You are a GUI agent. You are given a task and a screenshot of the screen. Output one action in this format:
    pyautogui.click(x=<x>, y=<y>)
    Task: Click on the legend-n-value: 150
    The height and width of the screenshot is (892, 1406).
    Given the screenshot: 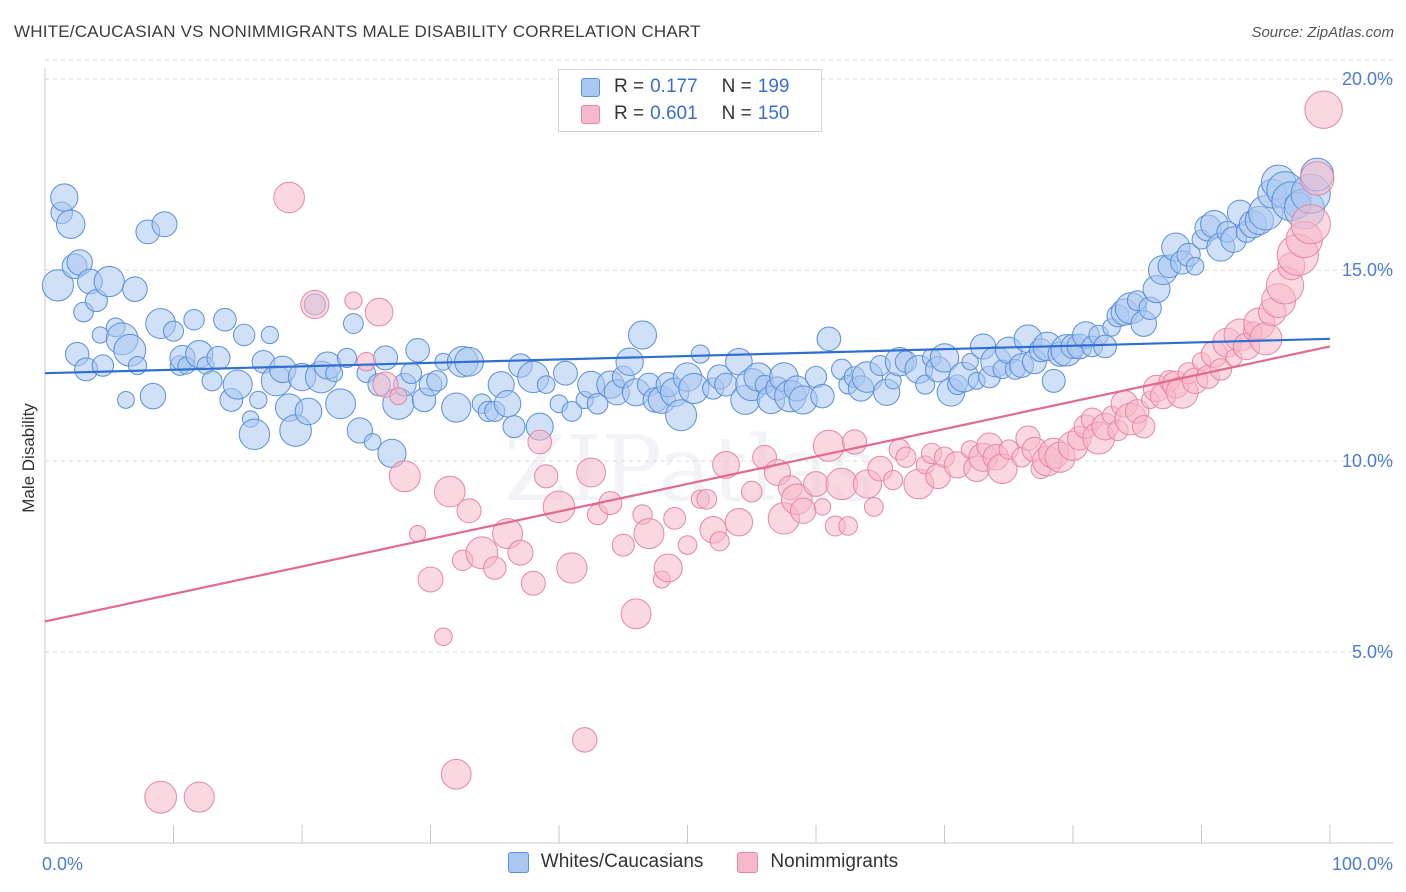 What is the action you would take?
    pyautogui.click(x=773, y=113)
    